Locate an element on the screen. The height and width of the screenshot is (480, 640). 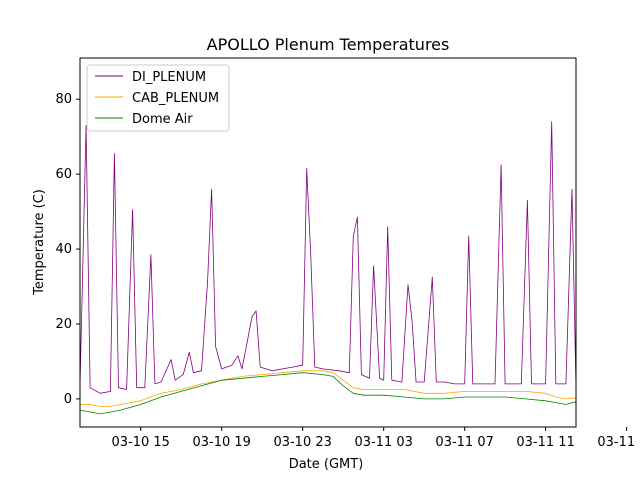
y-tick-label: 40 is located at coordinates (63, 249).